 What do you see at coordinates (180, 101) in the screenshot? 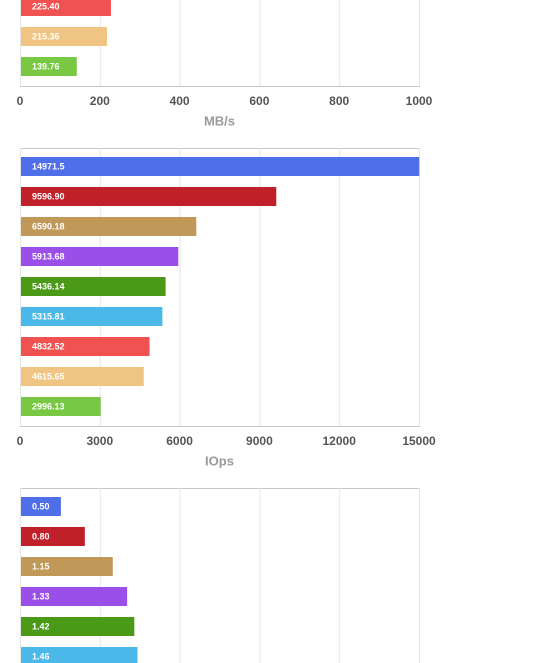
I see `x-tick-label: 400` at bounding box center [180, 101].